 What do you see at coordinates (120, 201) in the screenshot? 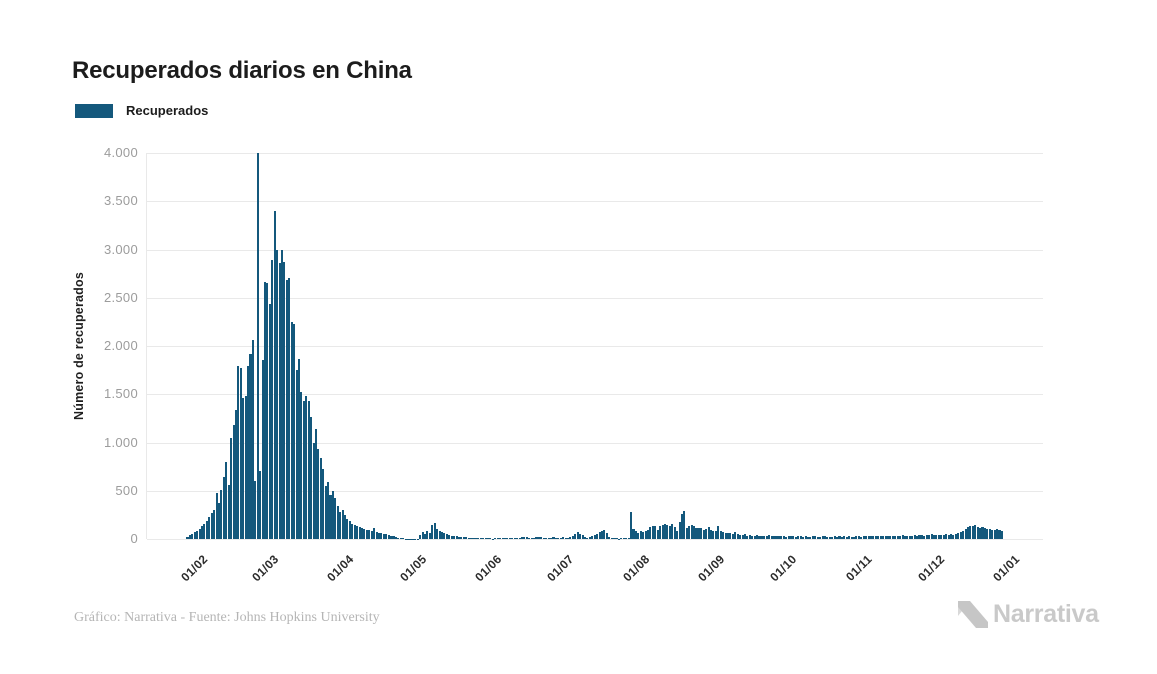
I see `y-tick-label: 3.500` at bounding box center [120, 201].